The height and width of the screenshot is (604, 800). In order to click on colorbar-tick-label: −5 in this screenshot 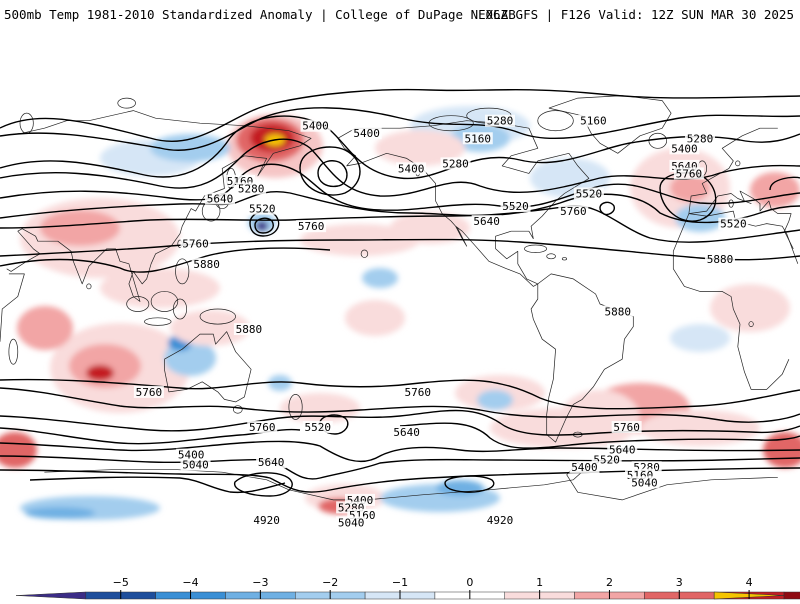, I will do `click(121, 582)`.